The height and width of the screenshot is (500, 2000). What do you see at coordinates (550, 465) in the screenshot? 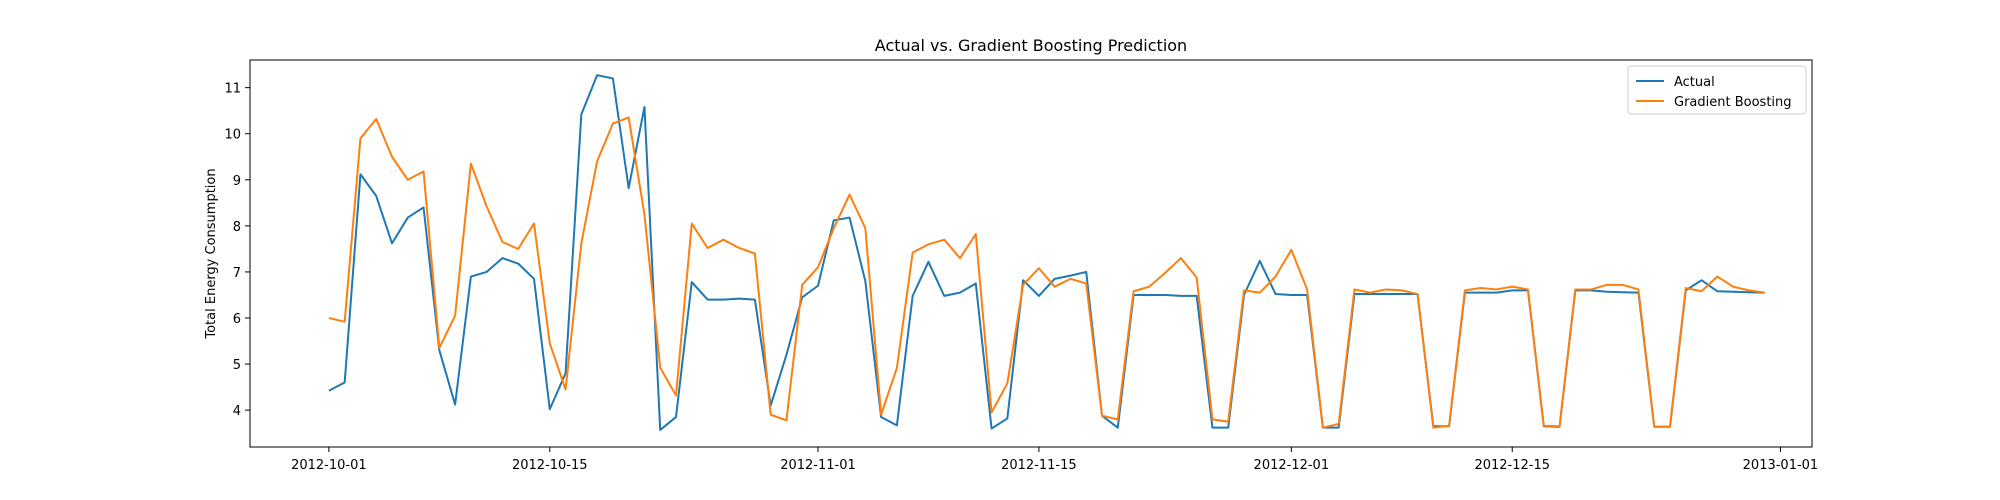
I see `x-tick-label: 2012-10-15` at bounding box center [550, 465].